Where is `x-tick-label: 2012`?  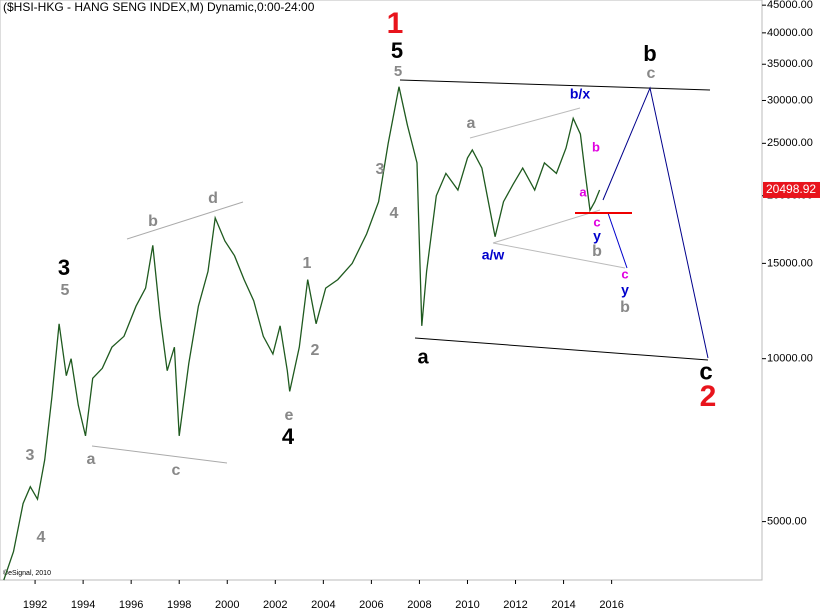 x-tick-label: 2012 is located at coordinates (515, 605).